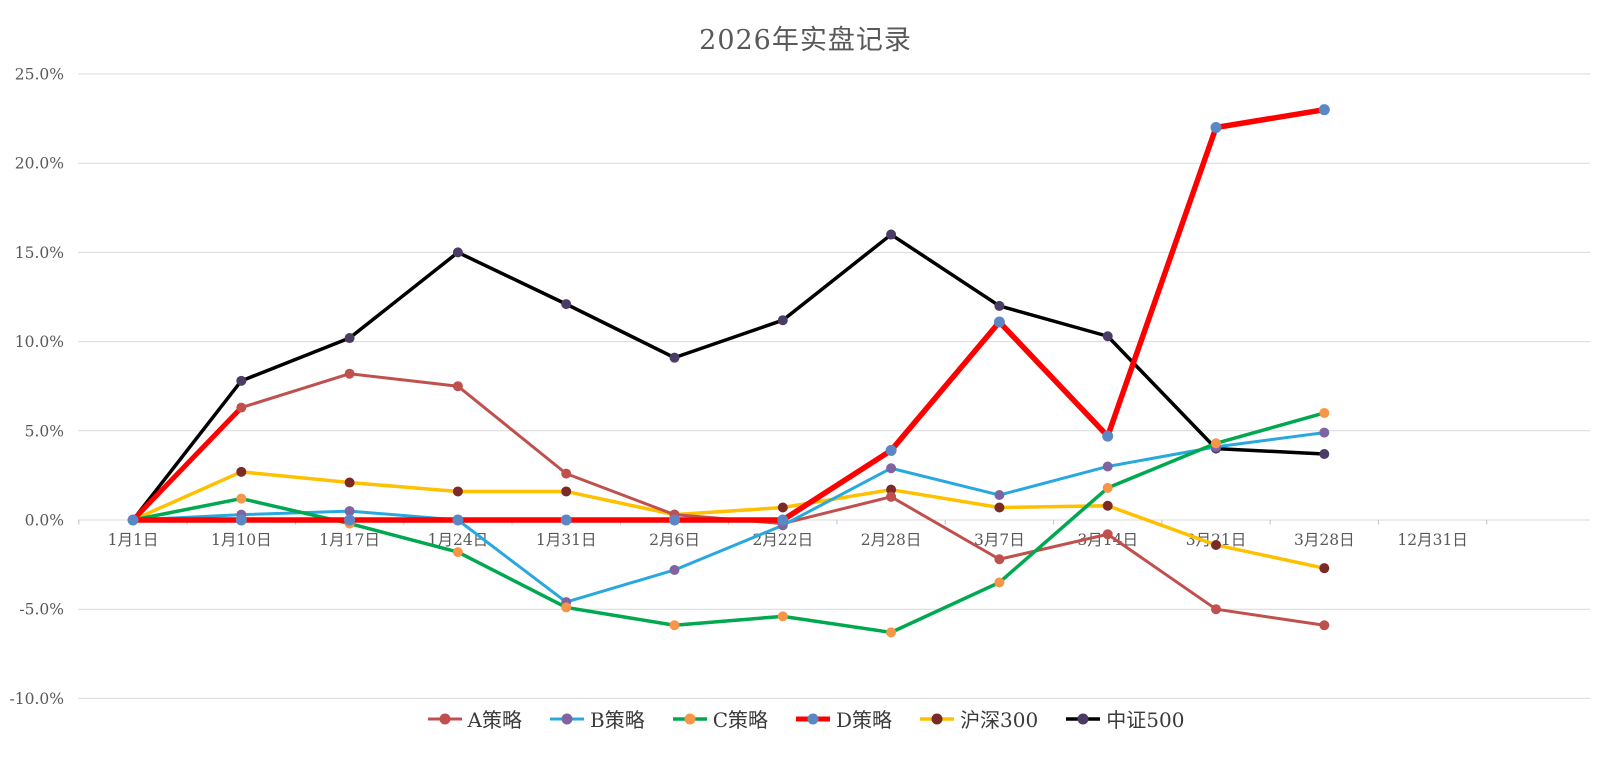 The height and width of the screenshot is (774, 1611). Describe the element at coordinates (39, 253) in the screenshot. I see `y-axis-label-15.0%: 15.0%` at that location.